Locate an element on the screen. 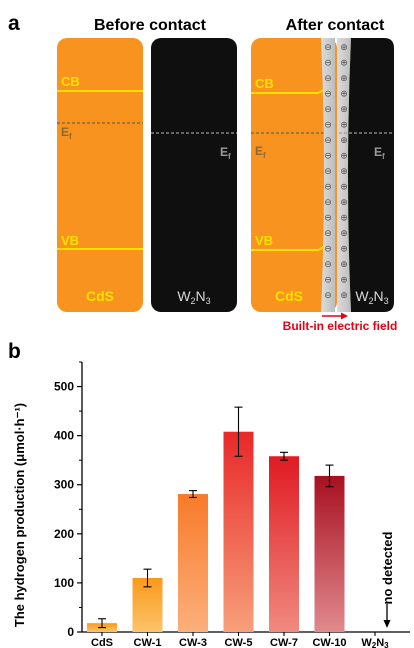  after-w2n3-block: Ef W2N3 is located at coordinates (366, 175).